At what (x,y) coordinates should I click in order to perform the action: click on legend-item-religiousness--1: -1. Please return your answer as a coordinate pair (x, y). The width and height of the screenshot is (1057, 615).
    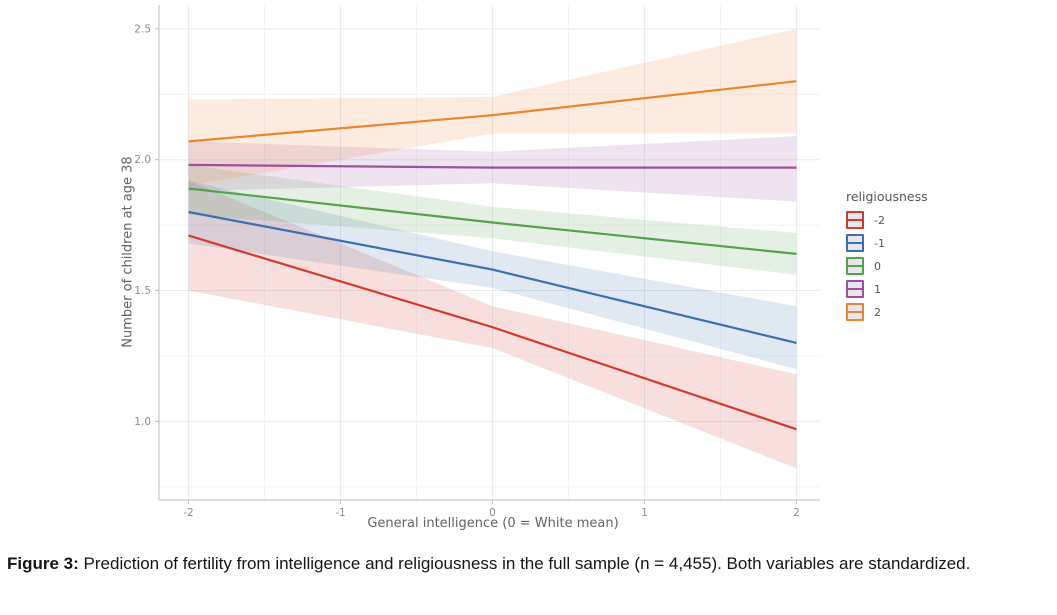
    Looking at the image, I should click on (887, 243).